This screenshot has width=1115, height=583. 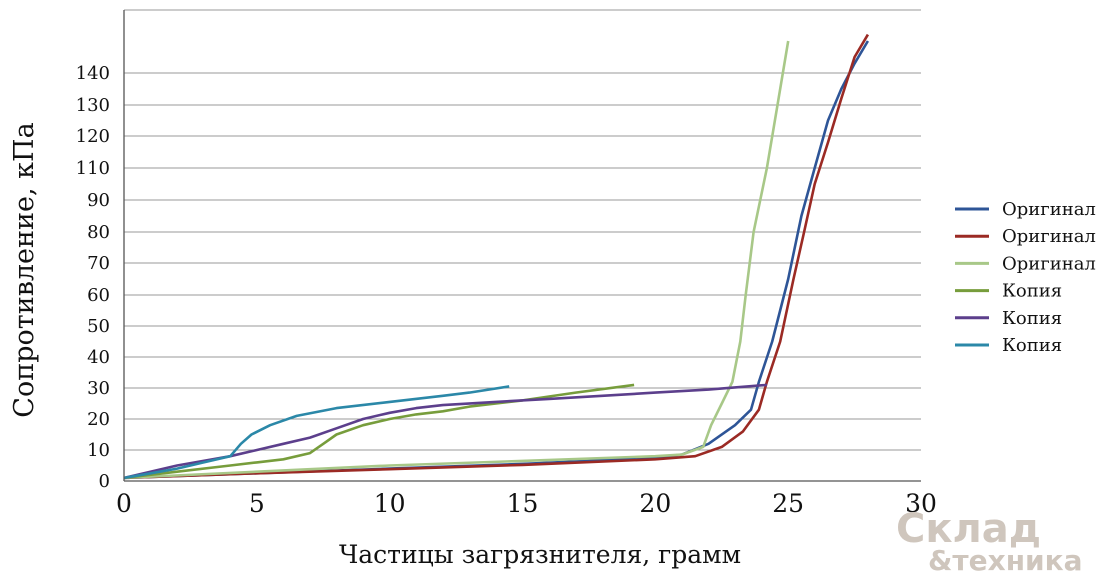 I want to click on y-tick-labels: 0 10 20 30 40 50 60 70 80 90 110 120 130 140, so click(x=93, y=277).